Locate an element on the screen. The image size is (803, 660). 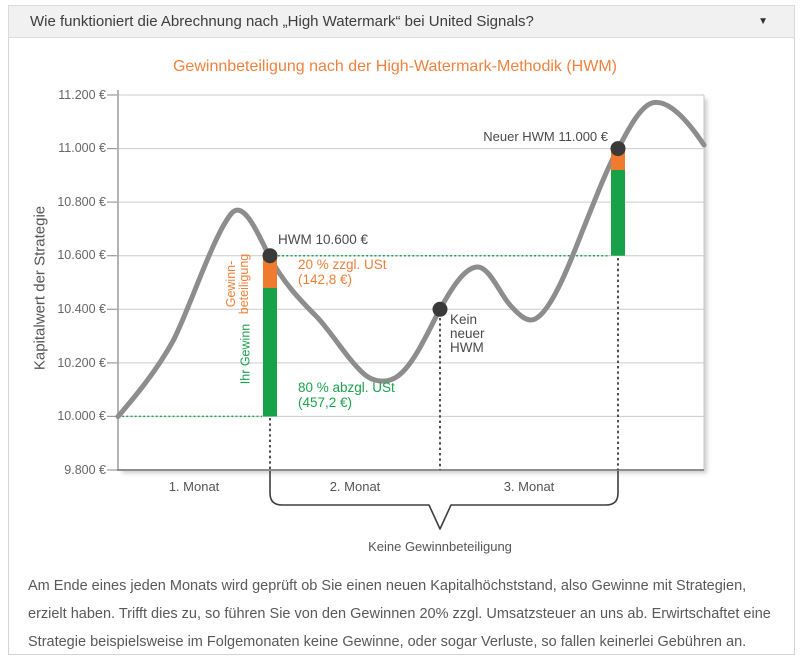
fee-annotation: 20 % zzgl. USt (142,8 €) is located at coordinates (342, 272).